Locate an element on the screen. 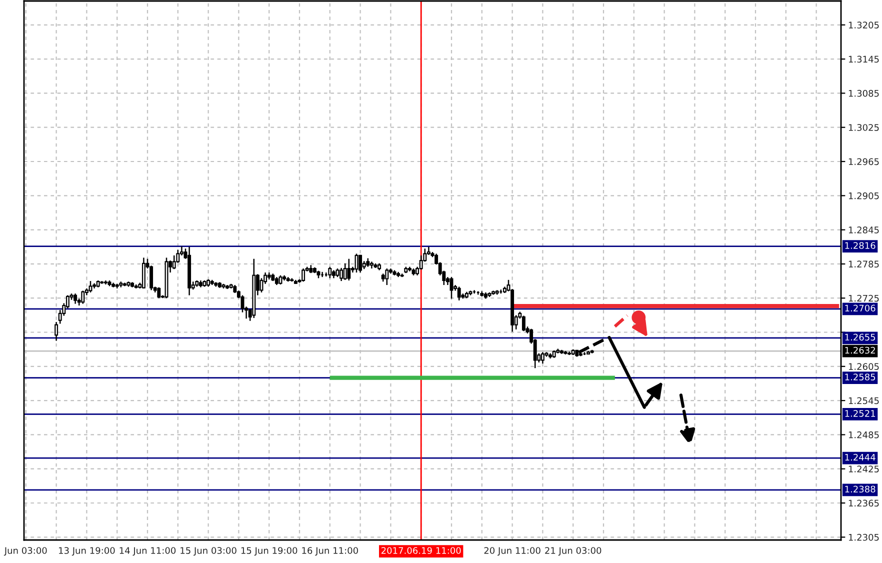  y-tick-label: 1.2425 is located at coordinates (863, 469).